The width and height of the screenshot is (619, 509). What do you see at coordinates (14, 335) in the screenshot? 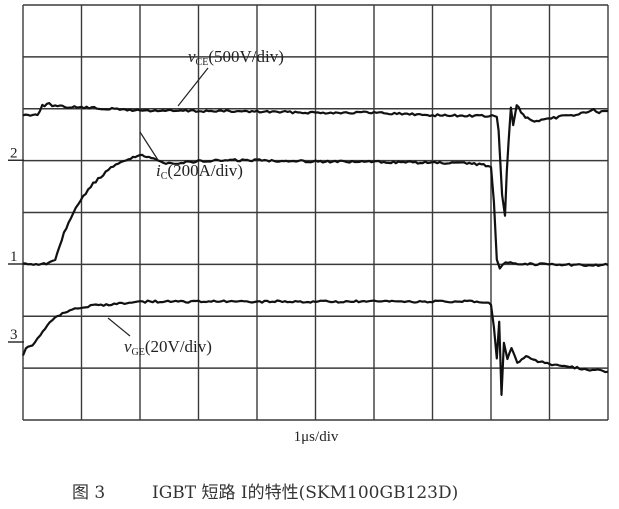
I see `channel-marker-3: 3` at bounding box center [14, 335].